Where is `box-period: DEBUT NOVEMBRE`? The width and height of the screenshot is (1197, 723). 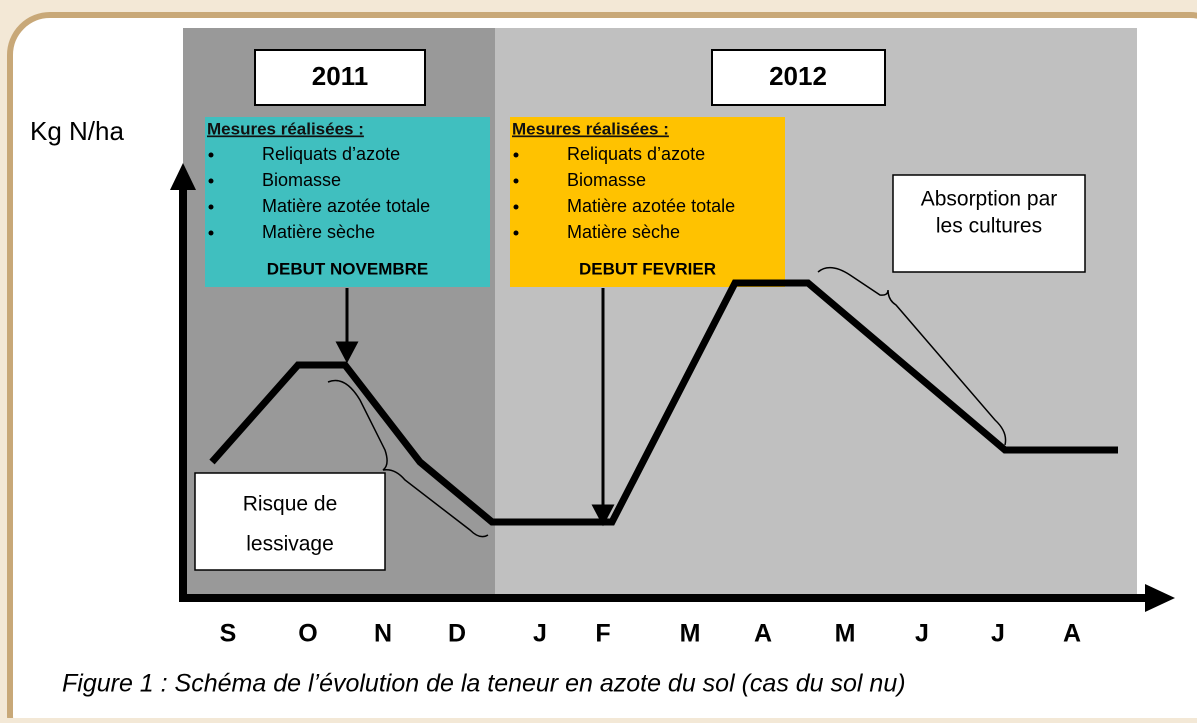
box-period: DEBUT NOVEMBRE is located at coordinates (348, 268).